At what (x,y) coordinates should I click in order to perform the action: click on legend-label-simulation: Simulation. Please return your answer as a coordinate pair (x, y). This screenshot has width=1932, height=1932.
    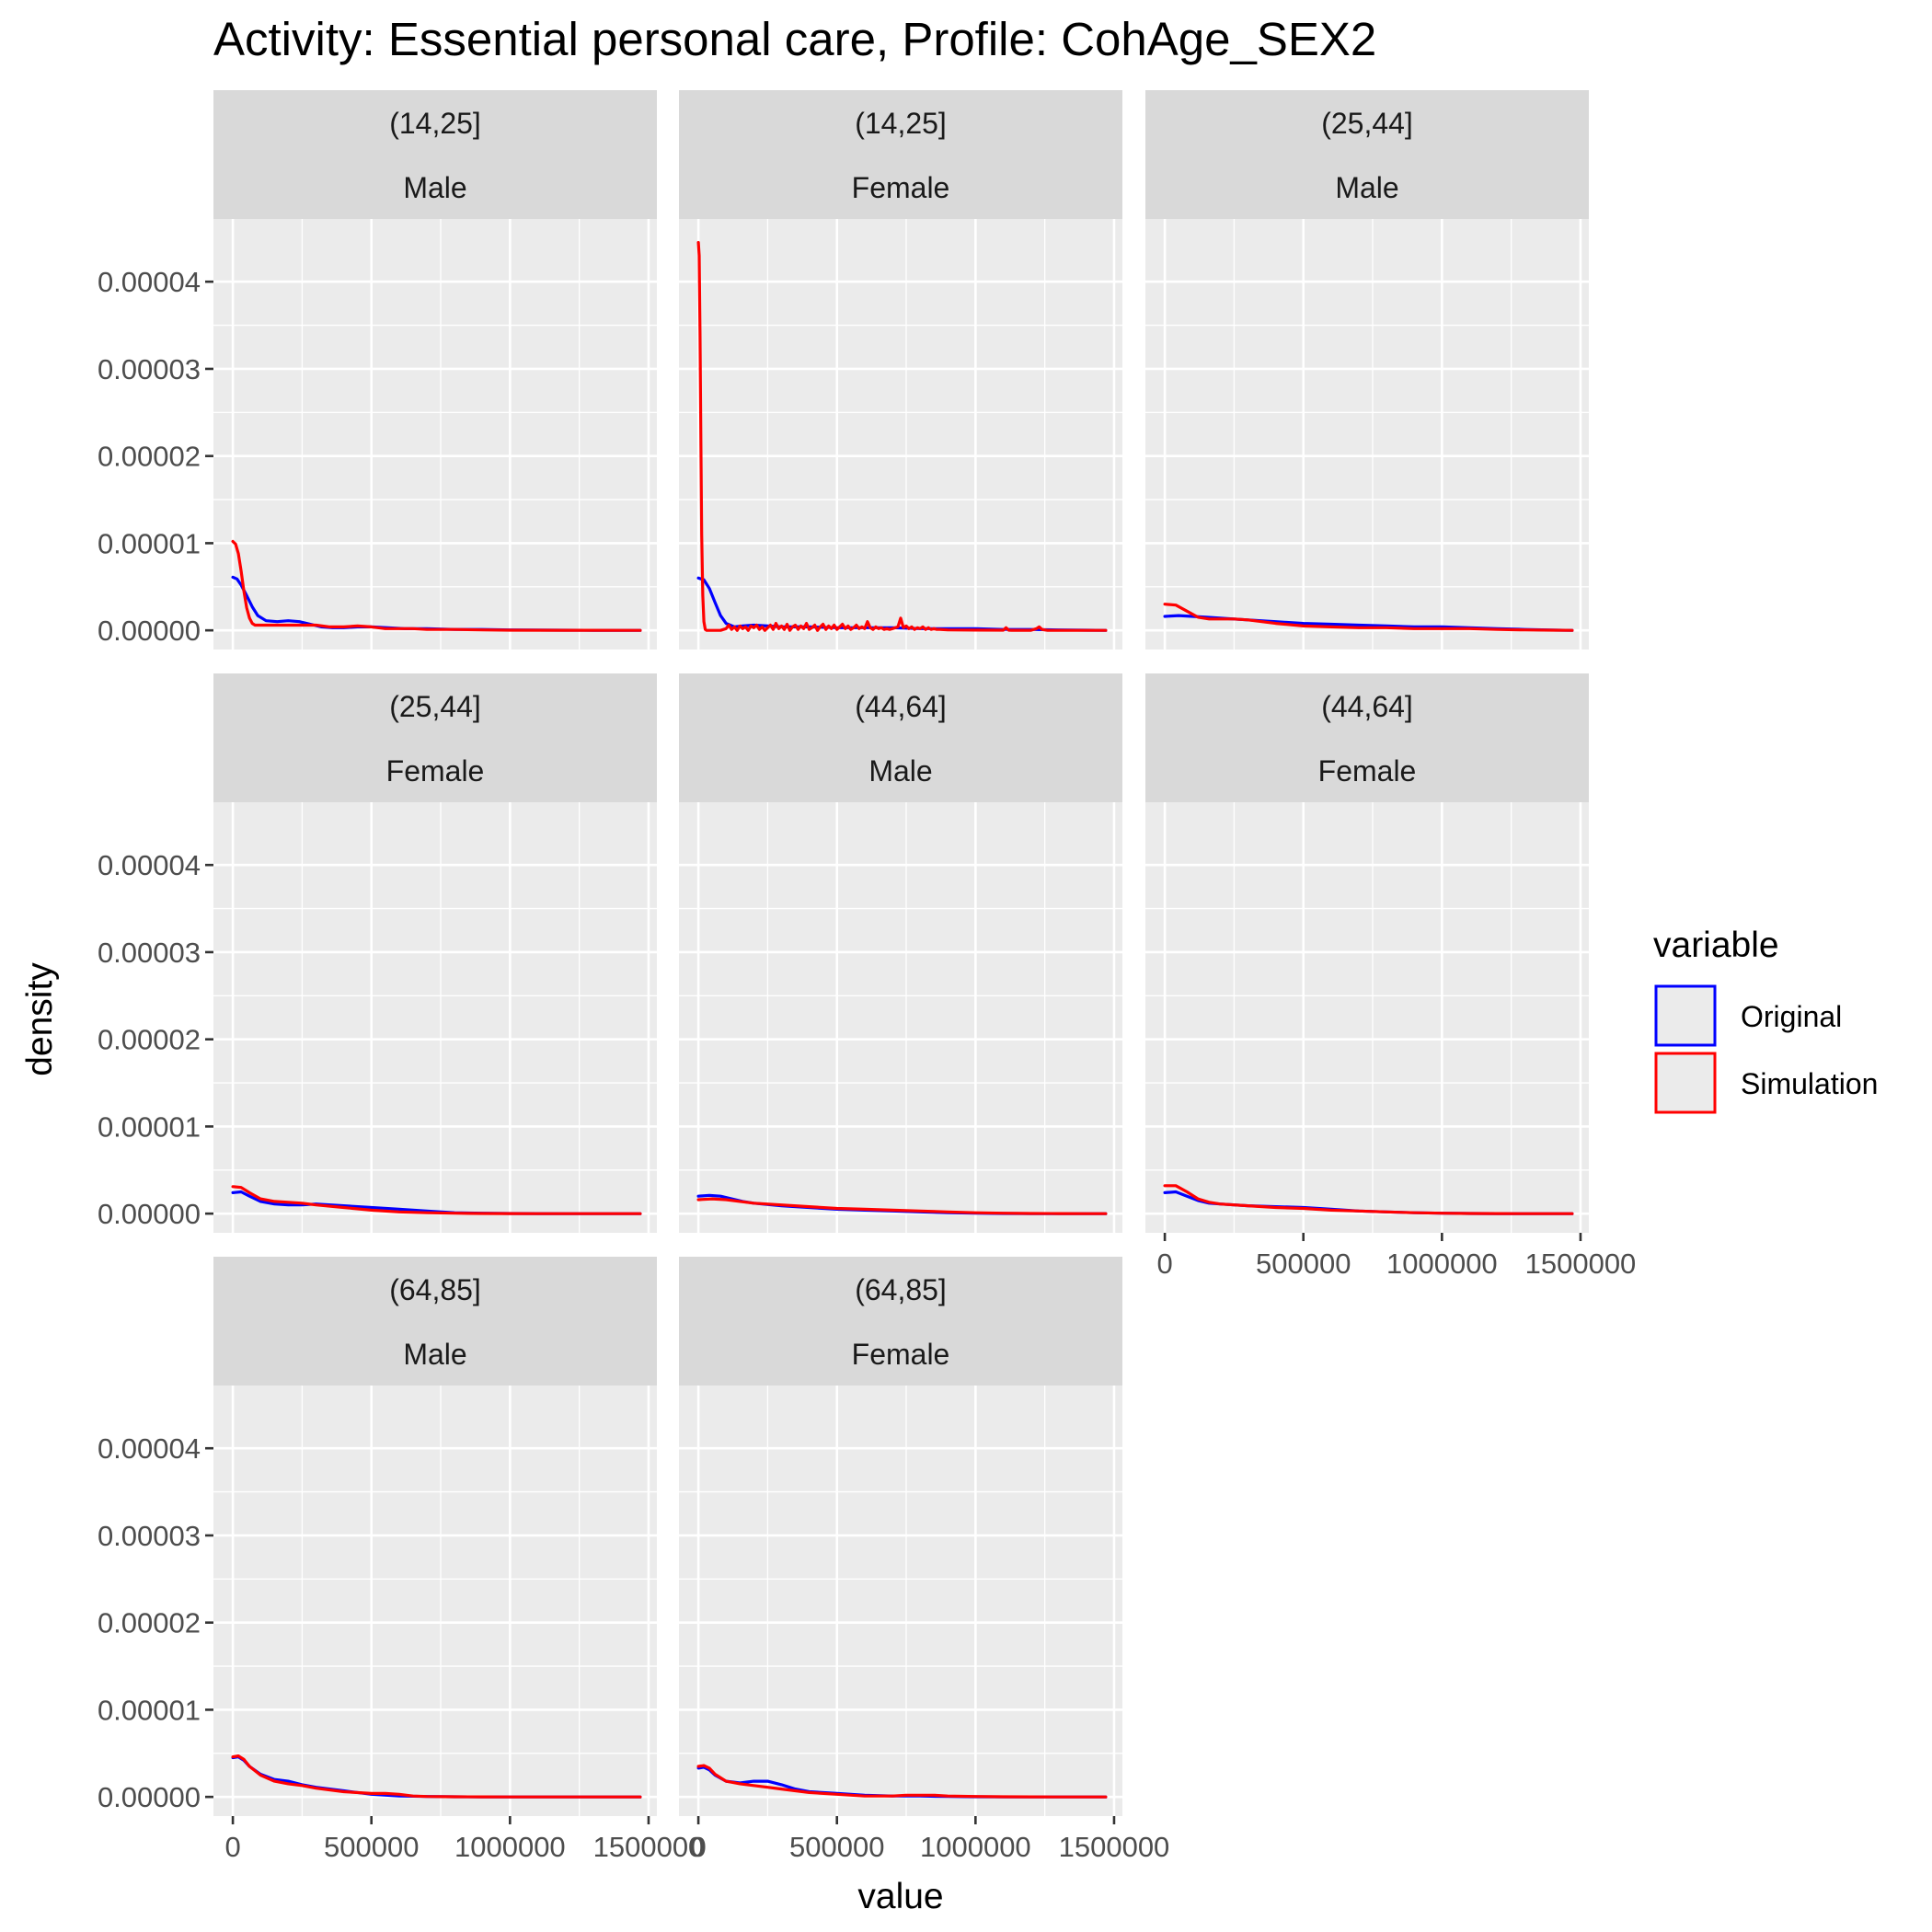
    Looking at the image, I should click on (1809, 1083).